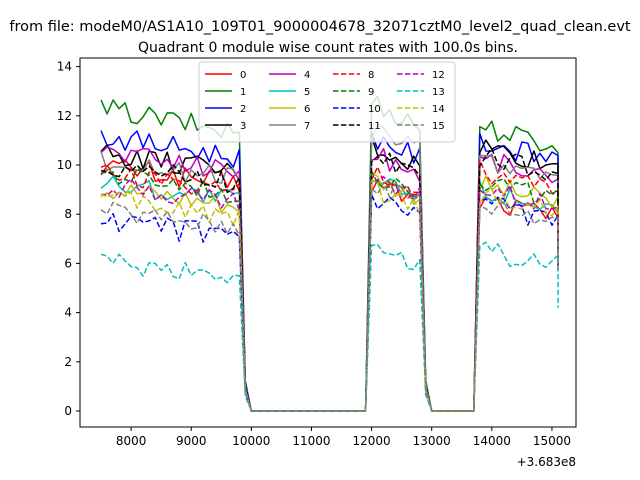 Image resolution: width=640 pixels, height=480 pixels. What do you see at coordinates (307, 126) in the screenshot?
I see `legend-label-7: 7` at bounding box center [307, 126].